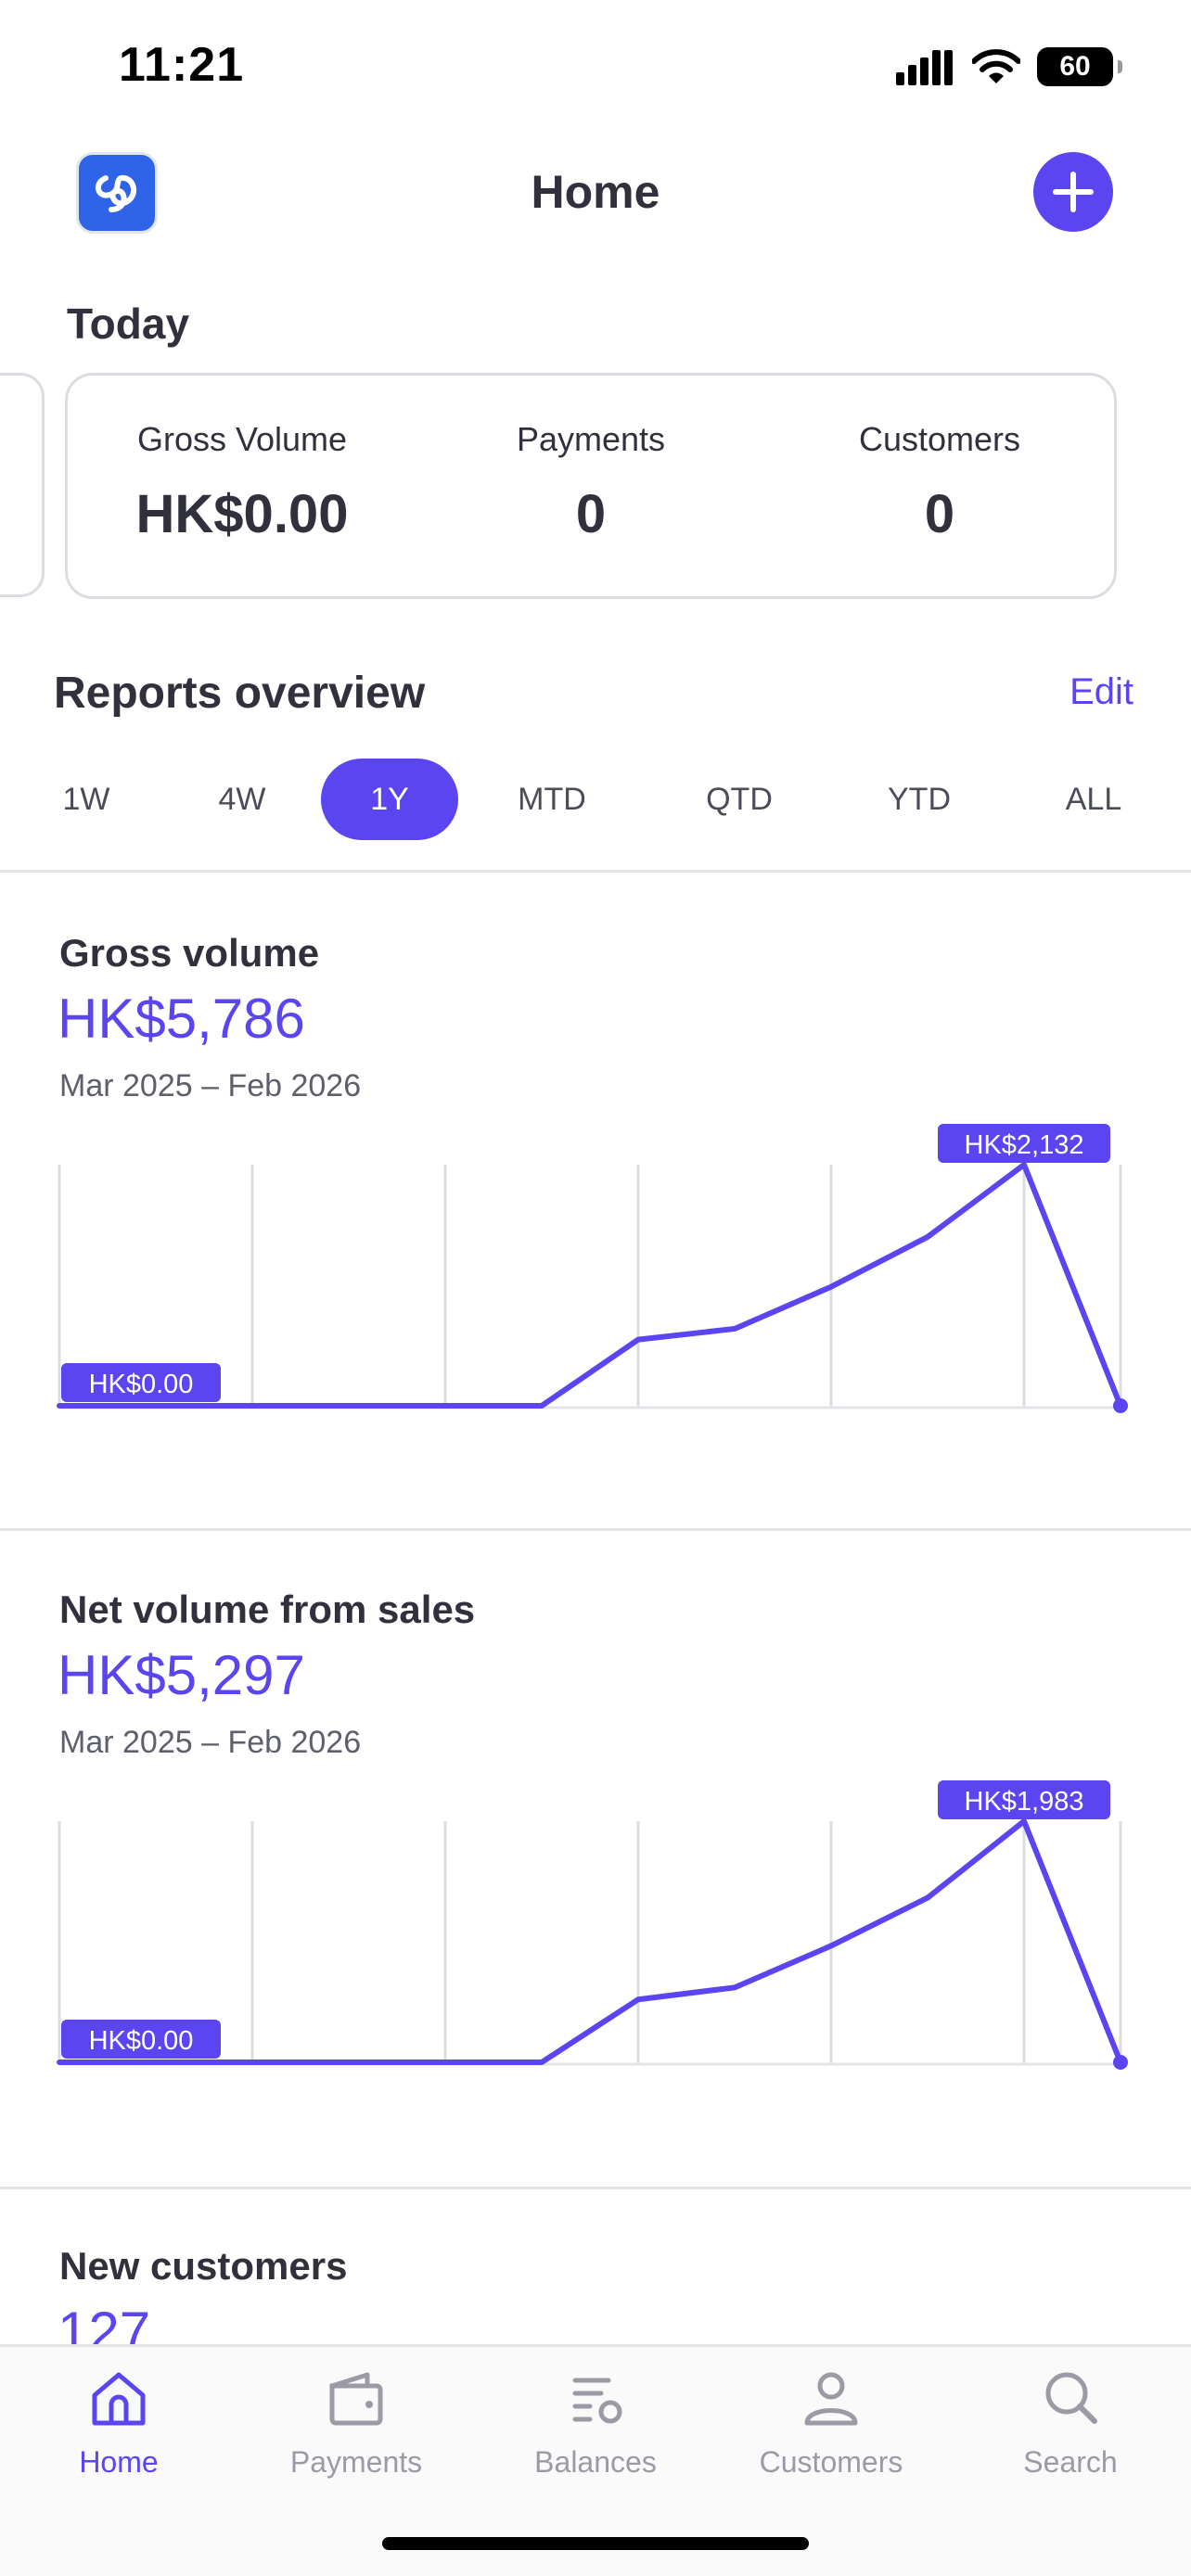  Describe the element at coordinates (939, 439) in the screenshot. I see `metric-label: Customers` at that location.